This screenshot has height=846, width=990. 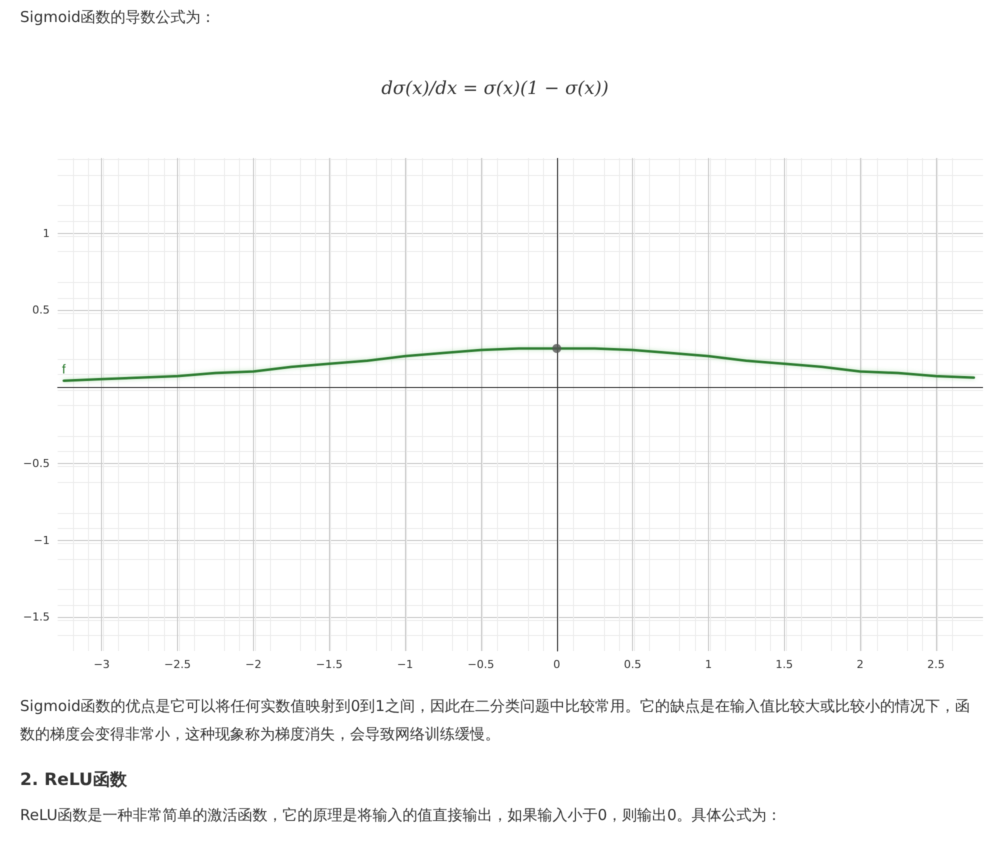 I want to click on y-tick-label: 0.5, so click(x=41, y=310).